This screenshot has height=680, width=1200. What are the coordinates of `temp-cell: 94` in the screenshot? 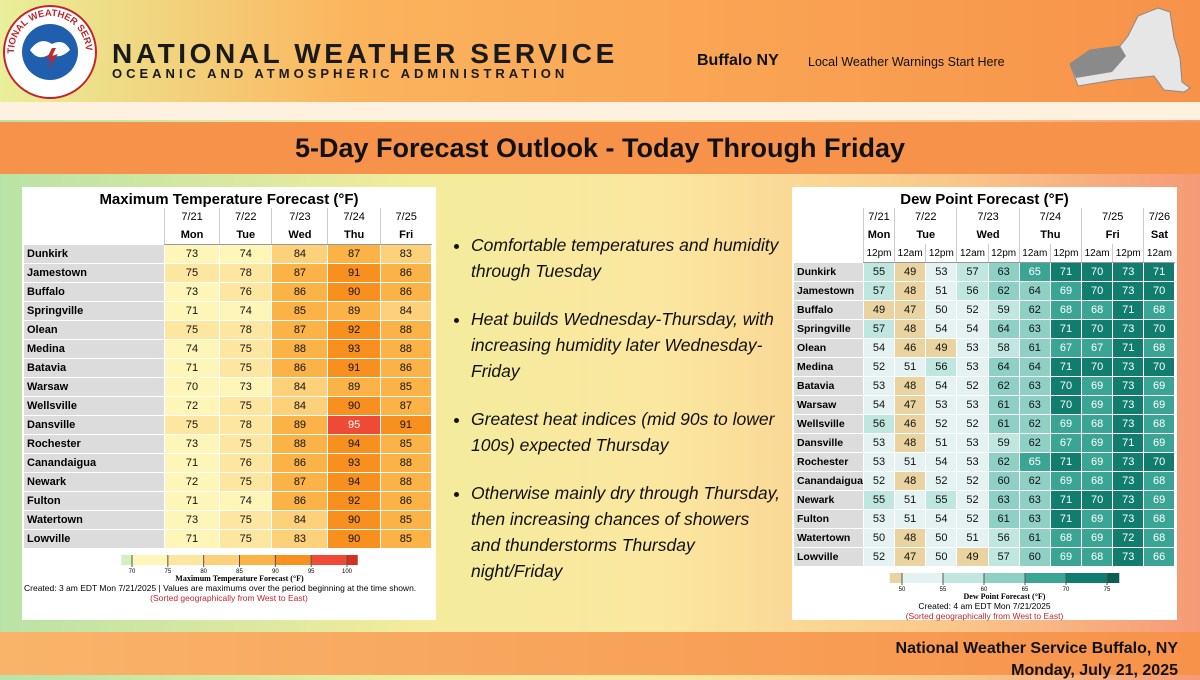 It's located at (354, 444).